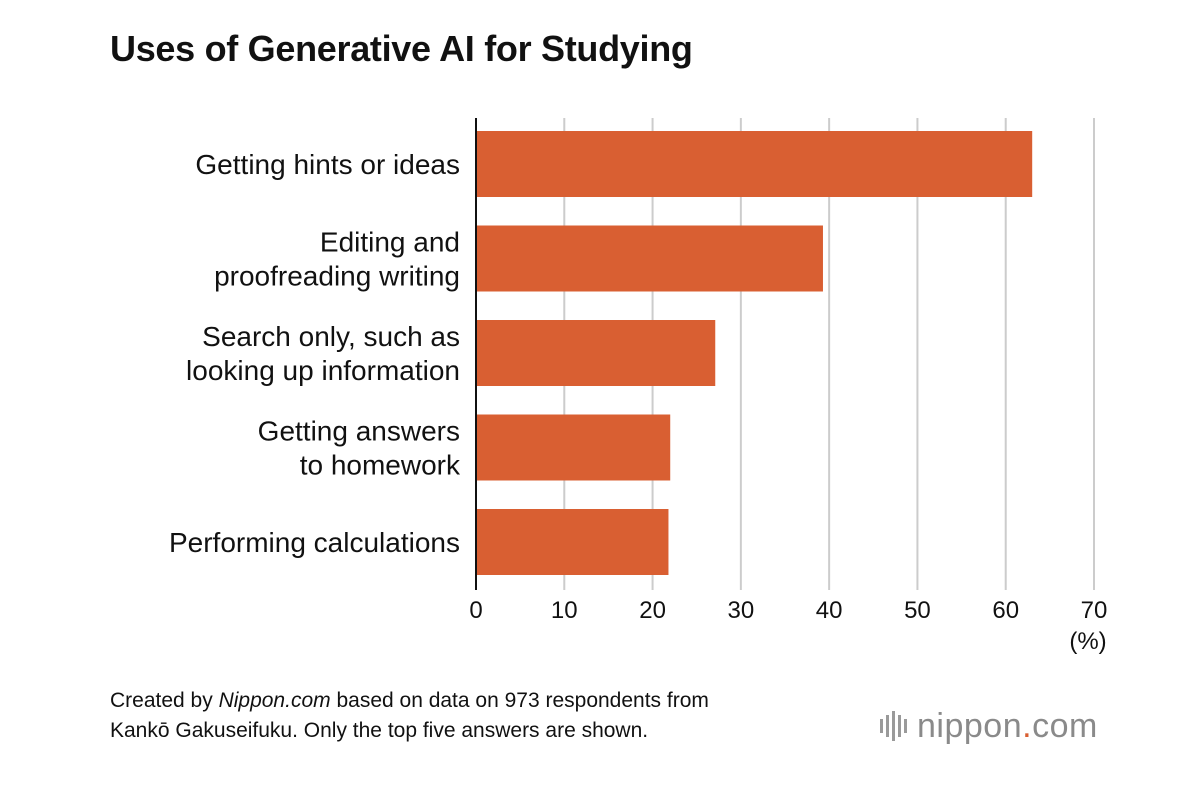 The height and width of the screenshot is (790, 1202). I want to click on category-label-line: Search only, such as, so click(331, 336).